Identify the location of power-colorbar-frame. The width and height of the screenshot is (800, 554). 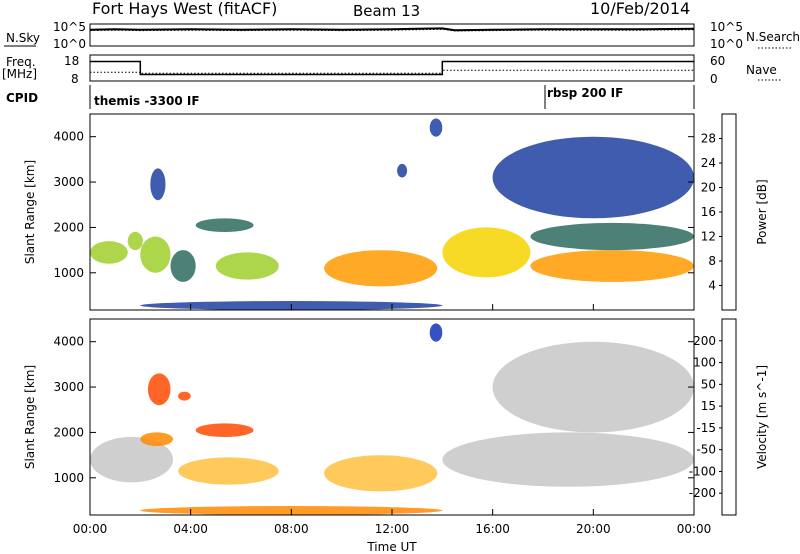
(729, 212).